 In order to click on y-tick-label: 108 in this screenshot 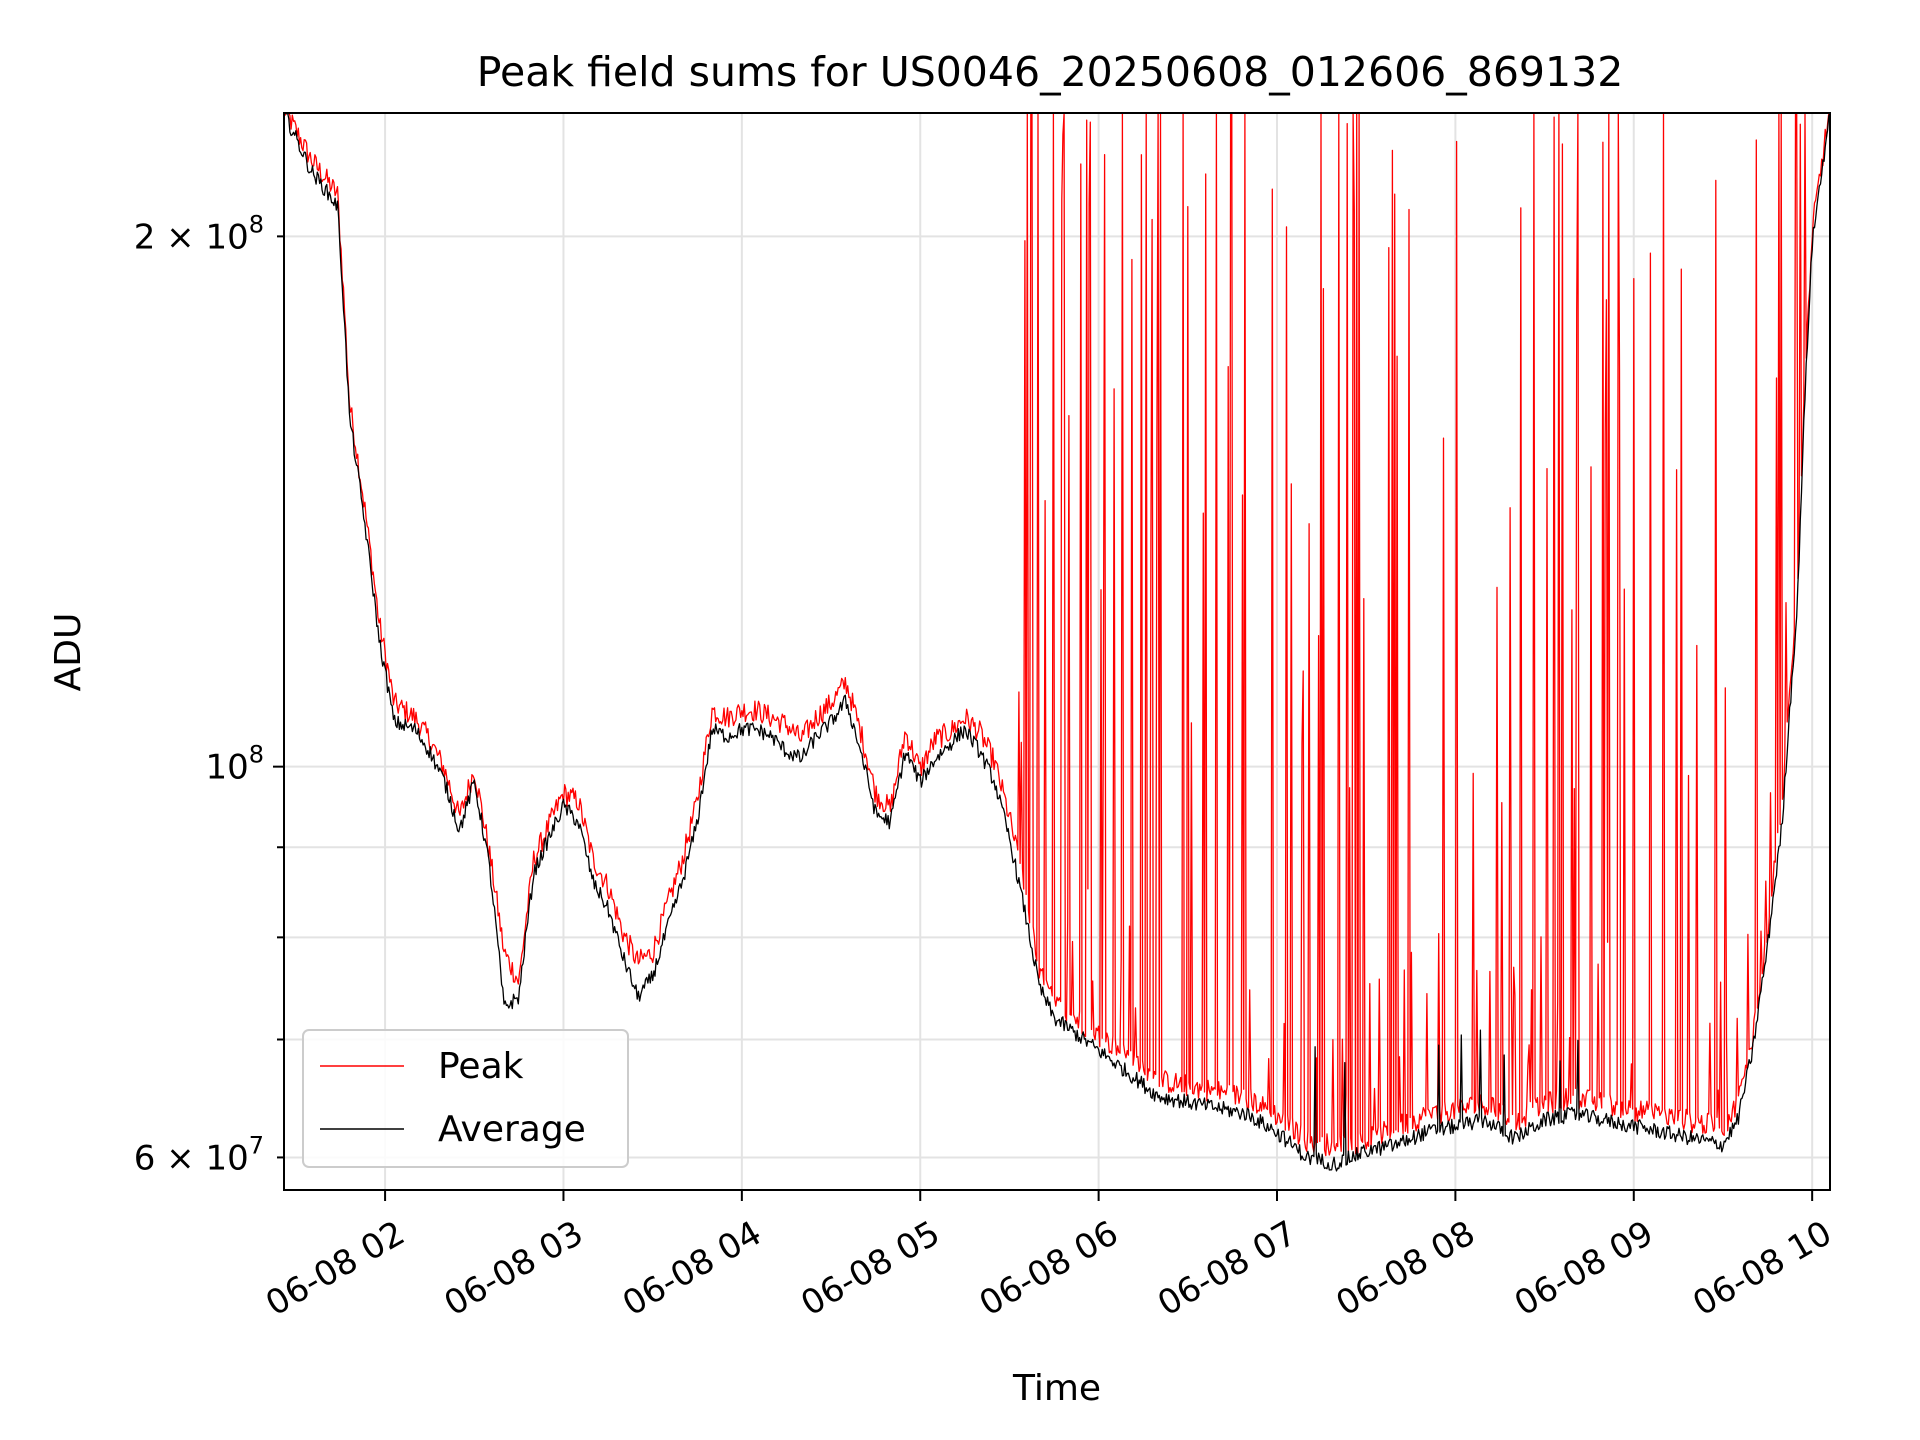, I will do `click(234, 764)`.